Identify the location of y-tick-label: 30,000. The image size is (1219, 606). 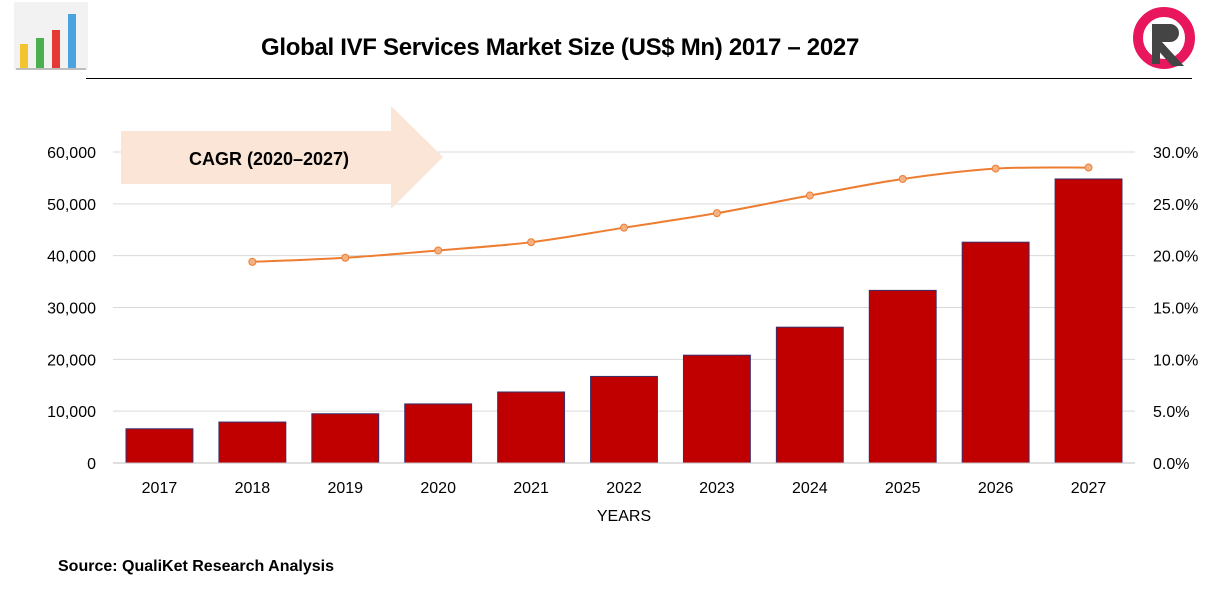
(71, 309).